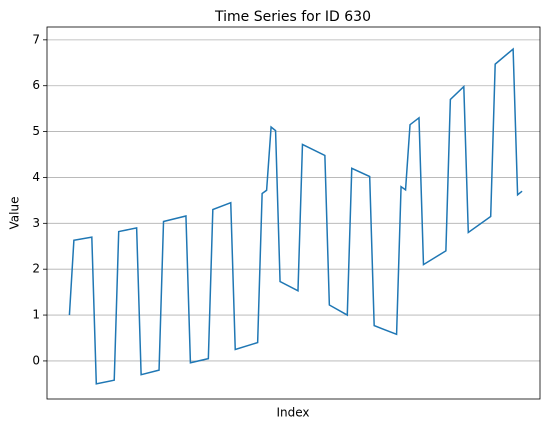  Describe the element at coordinates (36, 131) in the screenshot. I see `y-tick-label: 5` at that location.